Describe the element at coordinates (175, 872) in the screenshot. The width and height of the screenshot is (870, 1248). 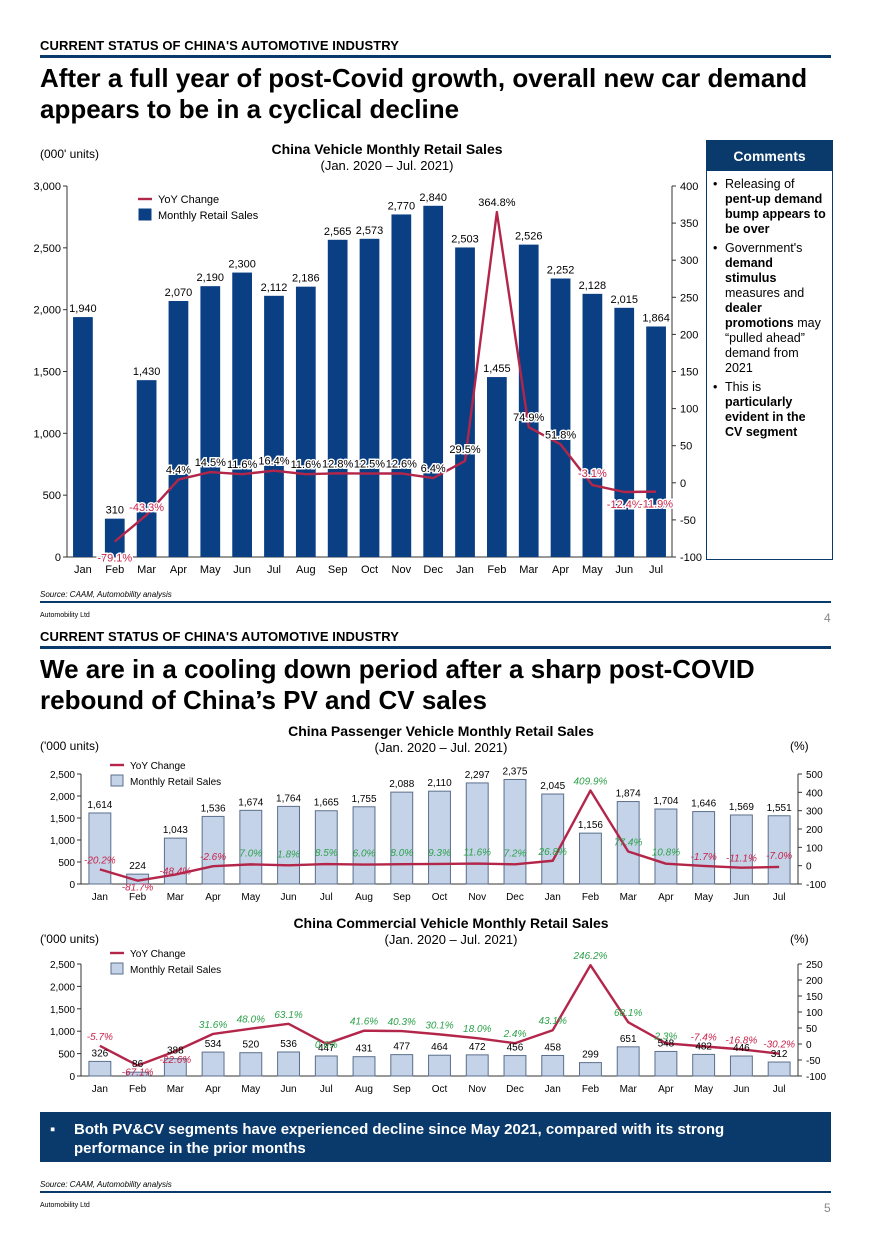
I see `yoy-value-label: -48.4%` at that location.